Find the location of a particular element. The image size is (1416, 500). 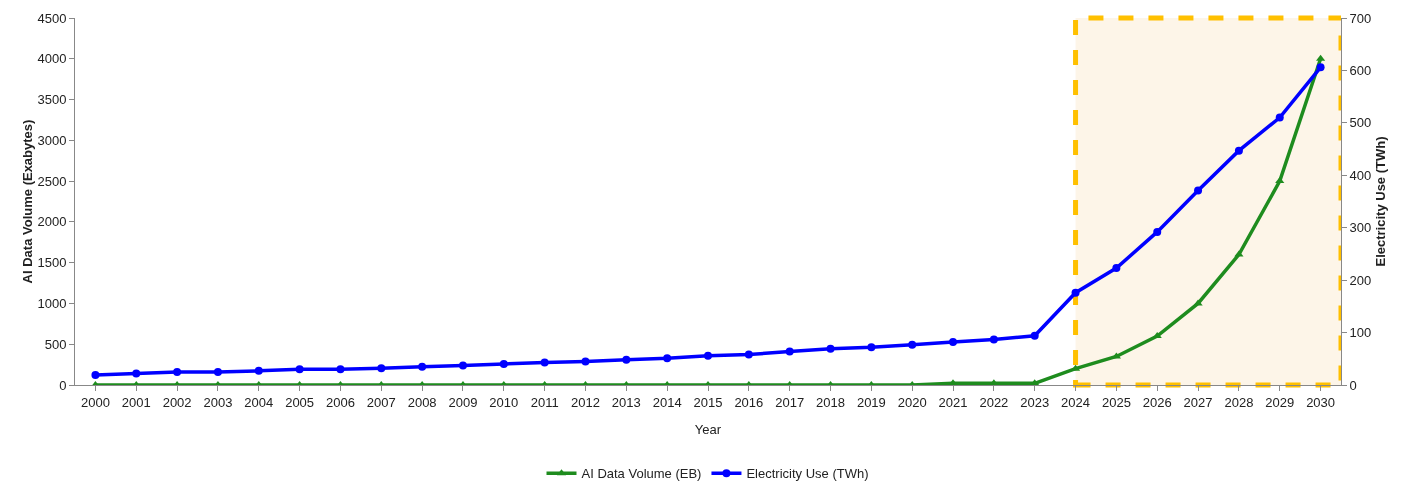

y-tick-label: 1000 is located at coordinates (52, 303).